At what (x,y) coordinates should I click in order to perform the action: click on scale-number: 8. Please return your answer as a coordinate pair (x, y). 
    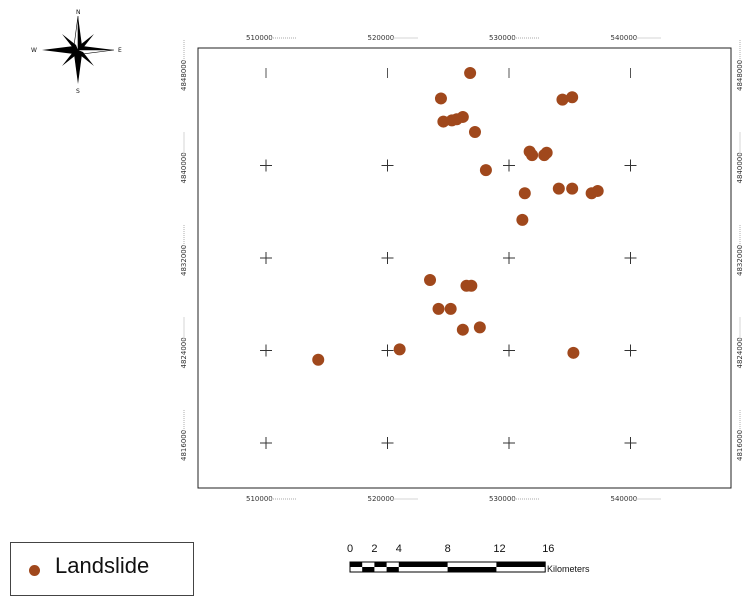
    Looking at the image, I should click on (448, 549).